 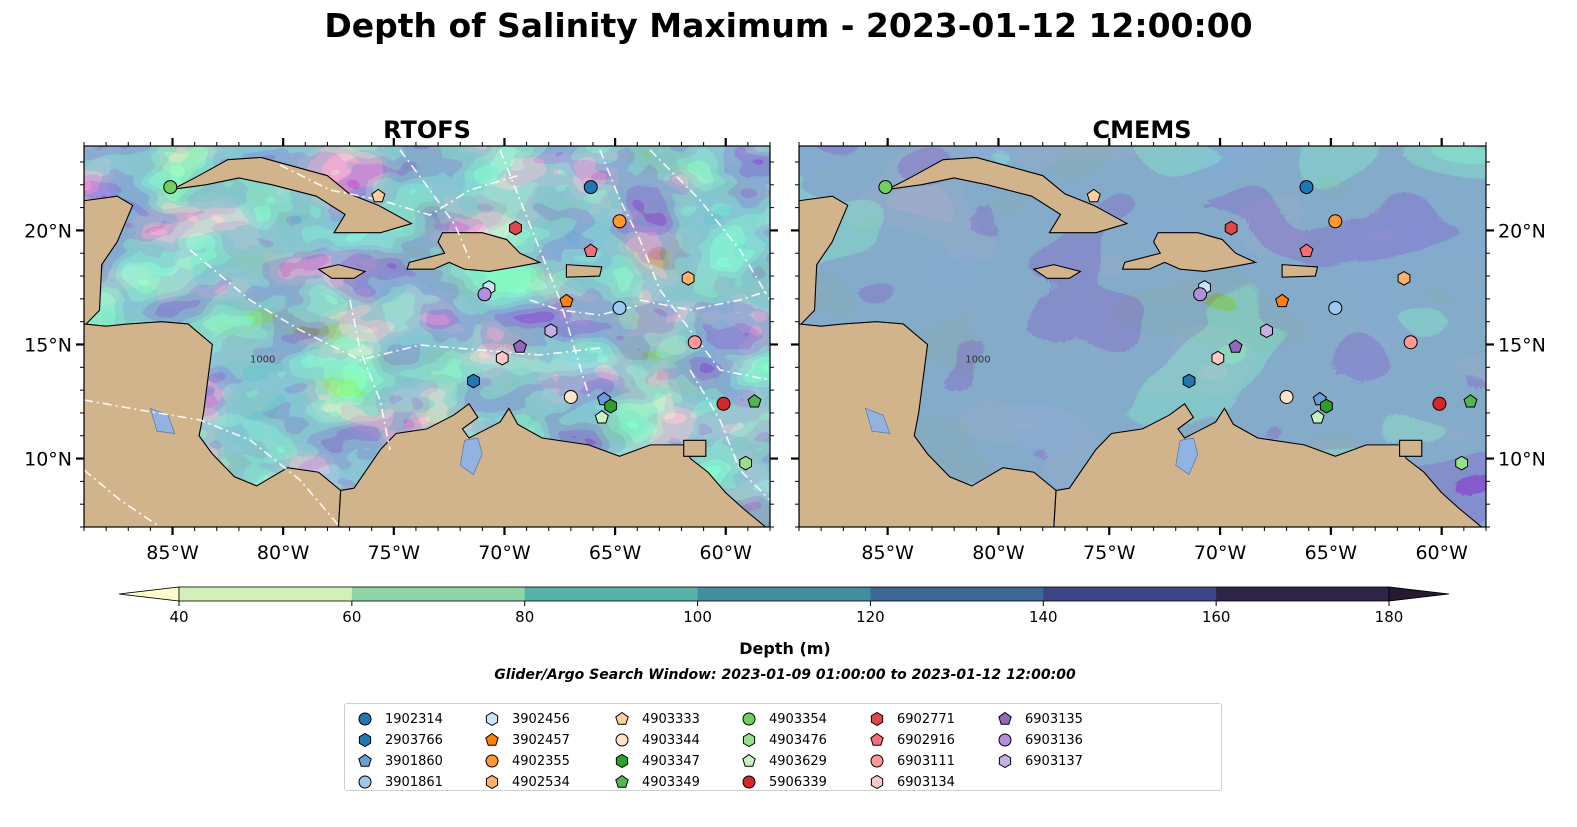 What do you see at coordinates (798, 740) in the screenshot?
I see `legend-label: 4903476` at bounding box center [798, 740].